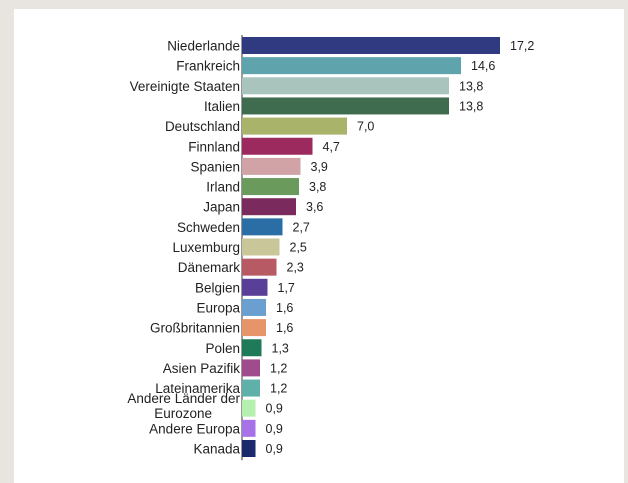  Describe the element at coordinates (203, 46) in the screenshot. I see `category-label-0: Niederlande` at that location.